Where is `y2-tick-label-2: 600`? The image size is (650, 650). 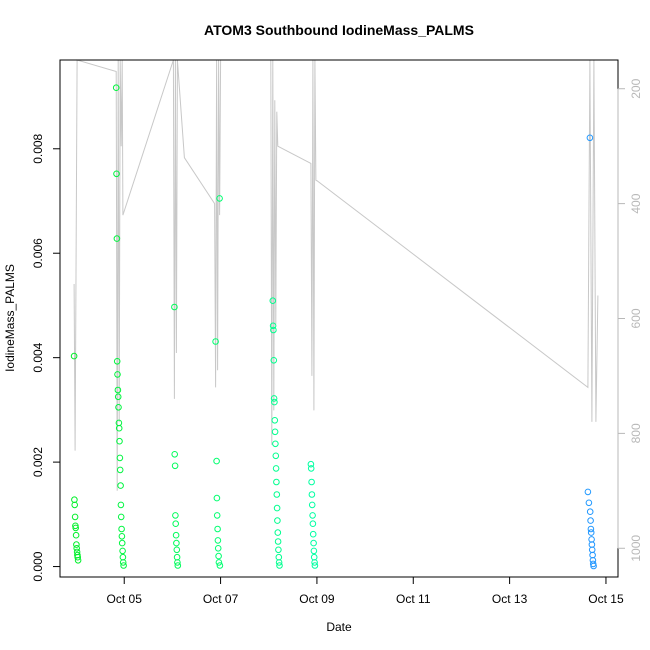
y2-tick-label-2: 600 is located at coordinates (636, 318).